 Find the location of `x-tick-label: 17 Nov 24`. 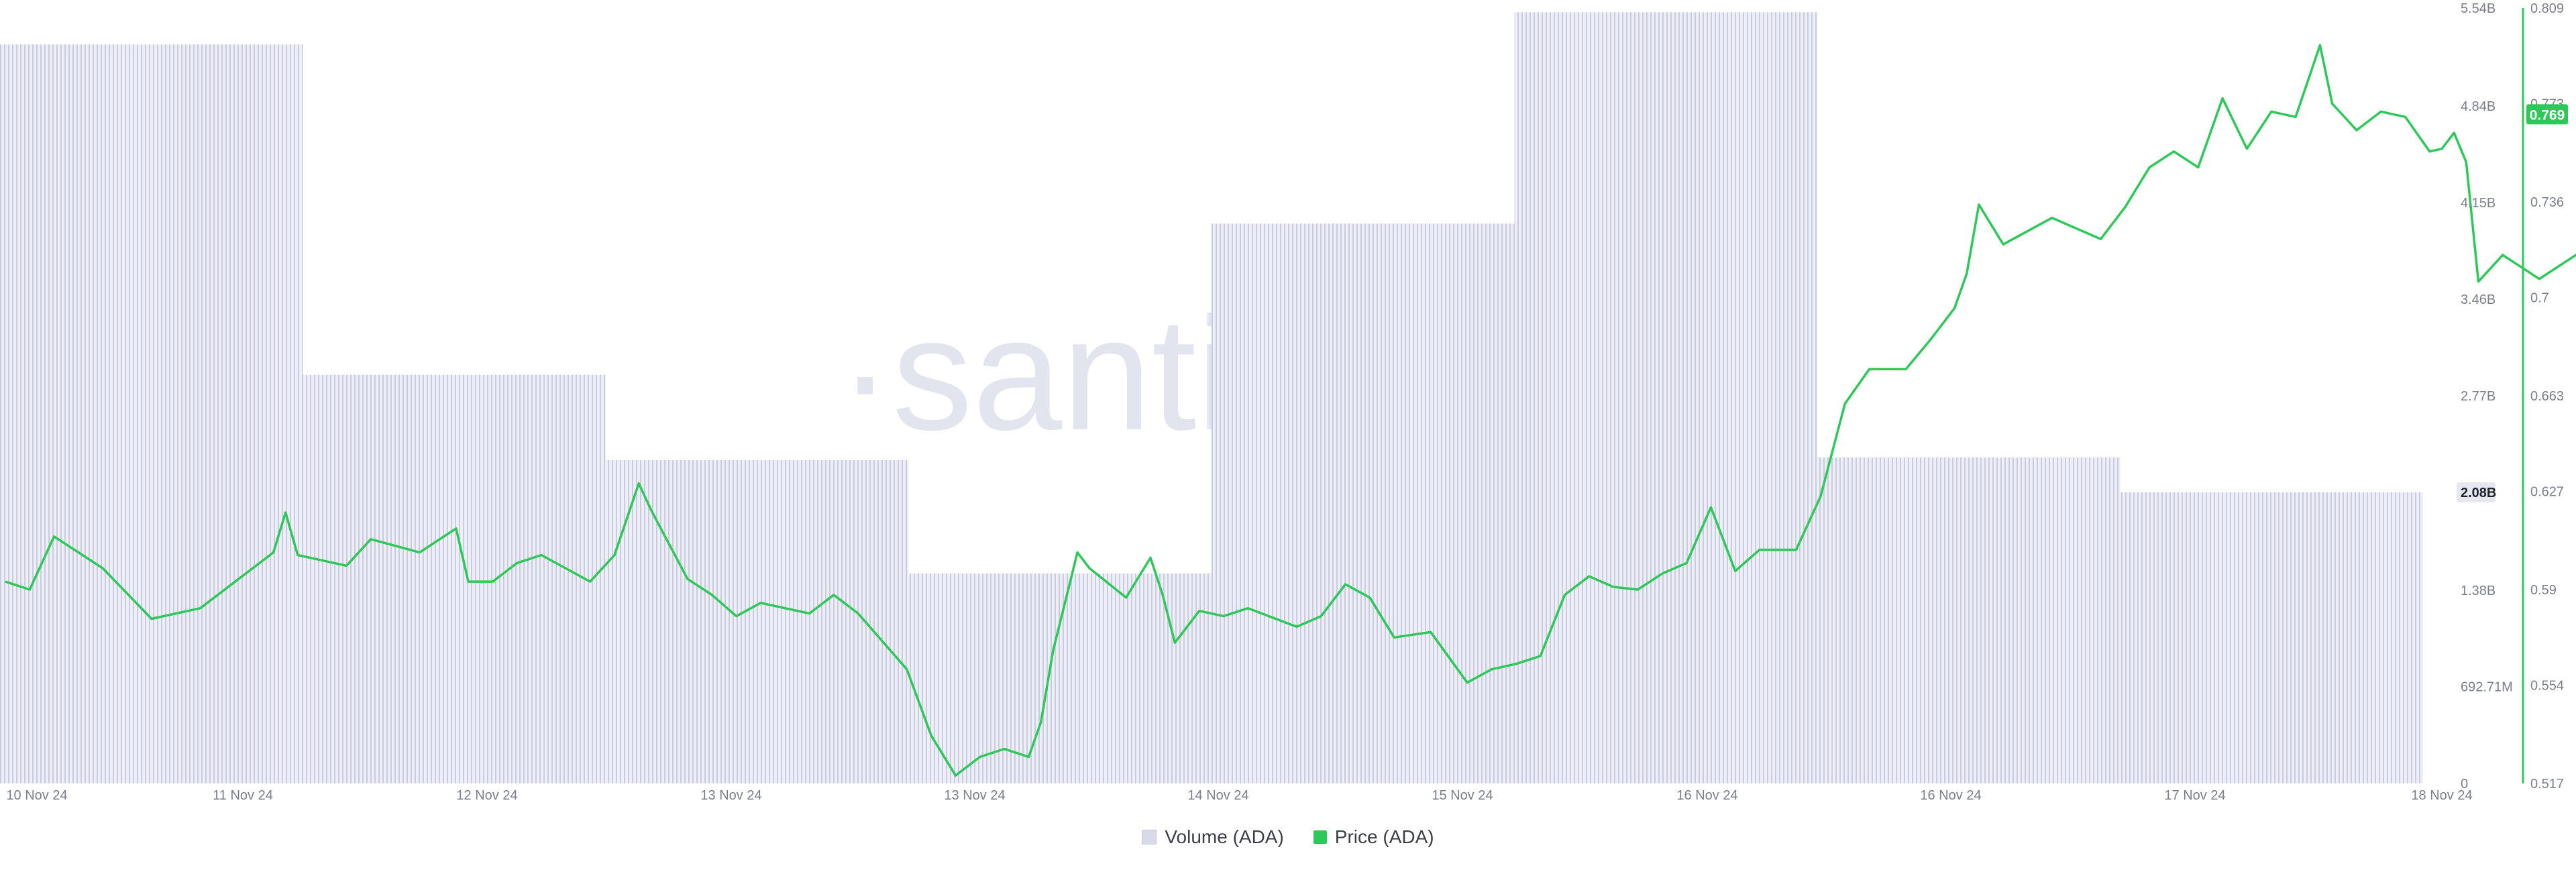

x-tick-label: 17 Nov 24 is located at coordinates (2194, 795).